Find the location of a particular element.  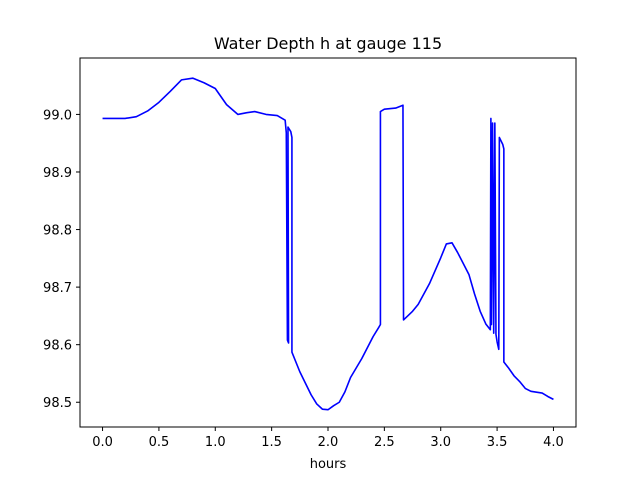

x-axis: 0.0 0.5 1.0 1.5 2.0 2.5 3.0 3.5 4.0 is located at coordinates (328, 438).